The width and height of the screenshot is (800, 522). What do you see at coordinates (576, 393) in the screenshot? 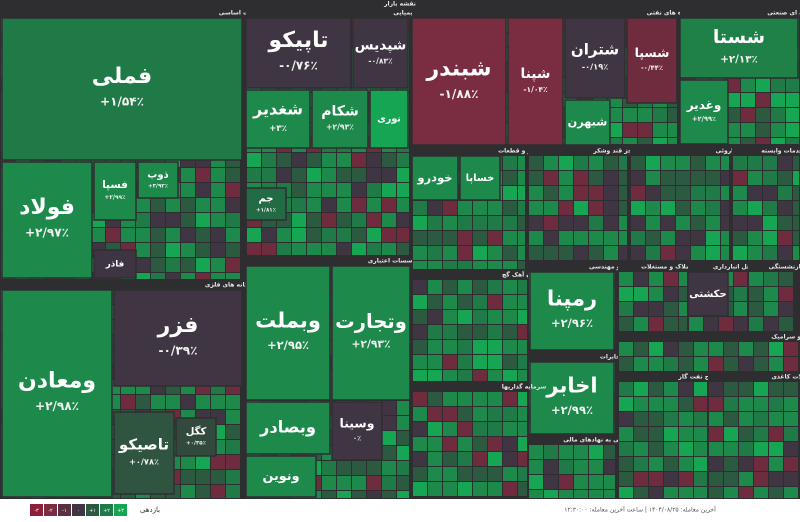
I see `sector: مخابرات اخابر +۲/۹۹٪` at bounding box center [576, 393].